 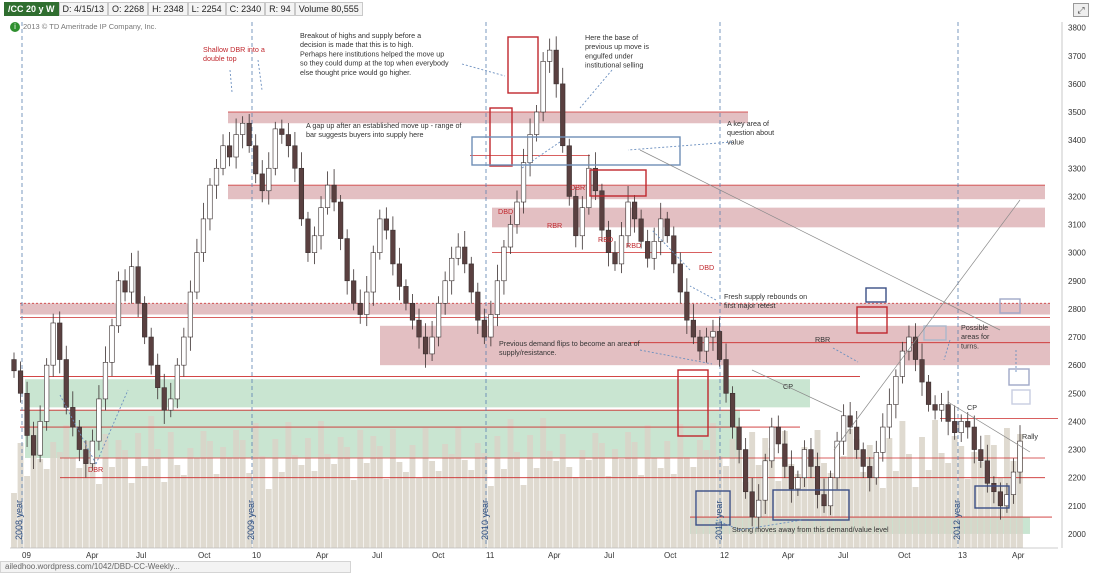 What do you see at coordinates (1077, 196) in the screenshot?
I see `y-tick-label: 3200` at bounding box center [1077, 196].